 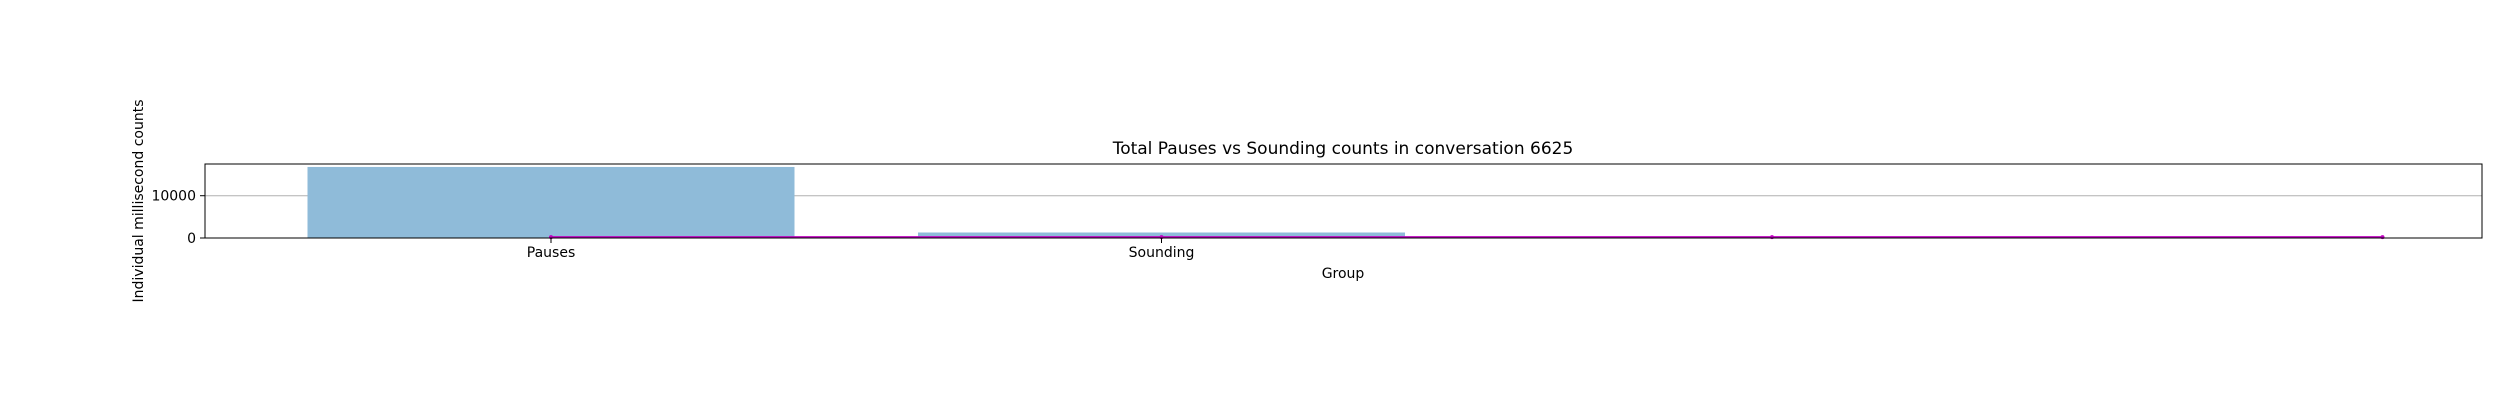 What do you see at coordinates (191, 239) in the screenshot?
I see `y-tick-label: 0` at bounding box center [191, 239].